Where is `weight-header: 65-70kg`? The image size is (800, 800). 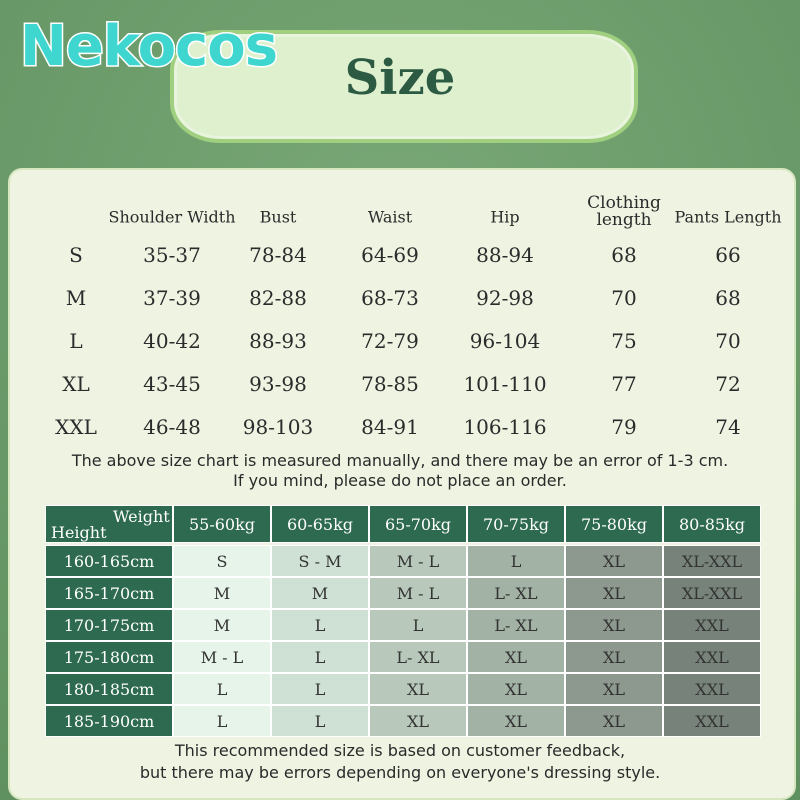 weight-header: 65-70kg is located at coordinates (418, 524).